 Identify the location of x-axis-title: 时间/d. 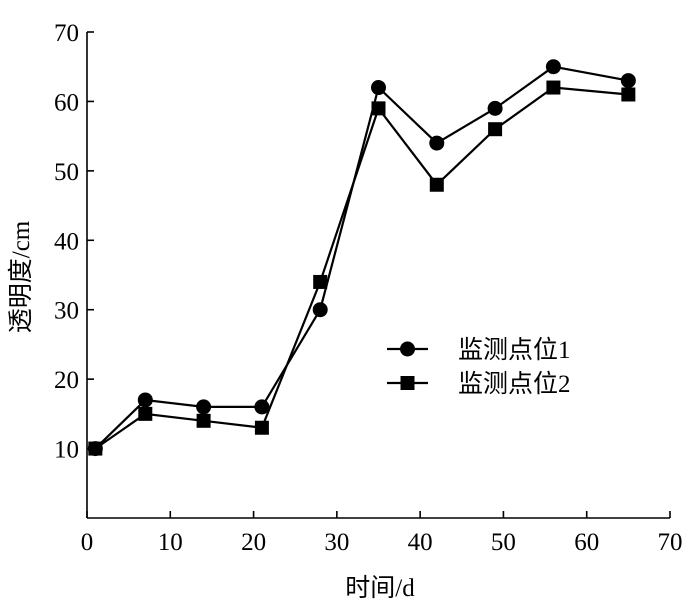
(380, 587).